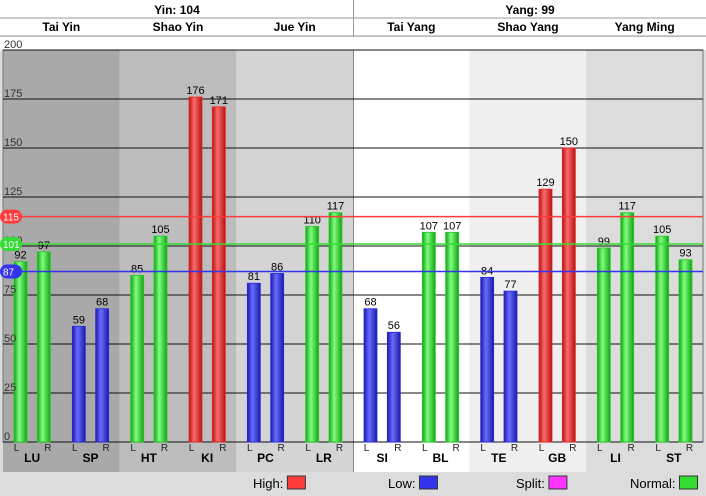 The height and width of the screenshot is (496, 706). Describe the element at coordinates (137, 269) in the screenshot. I see `bar-value-label: 85` at that location.